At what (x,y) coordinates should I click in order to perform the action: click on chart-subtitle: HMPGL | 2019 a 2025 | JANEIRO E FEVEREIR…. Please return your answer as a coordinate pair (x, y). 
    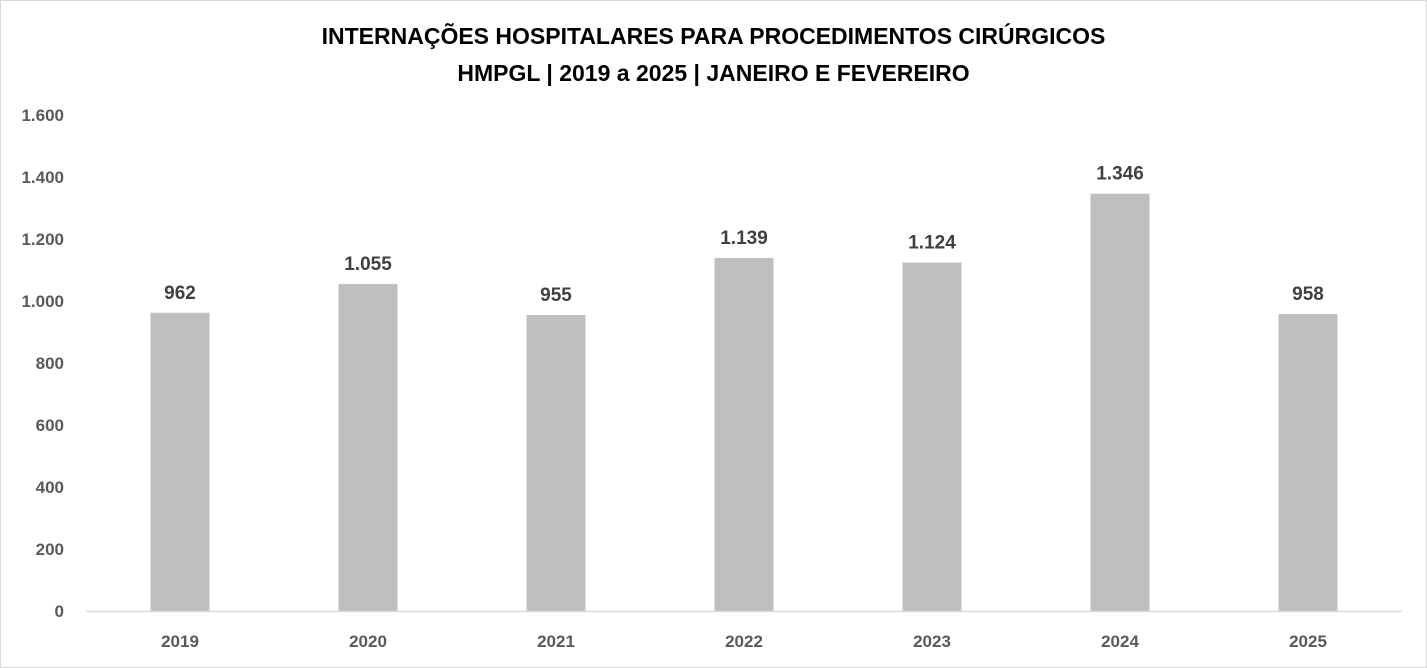
    Looking at the image, I should click on (713, 73).